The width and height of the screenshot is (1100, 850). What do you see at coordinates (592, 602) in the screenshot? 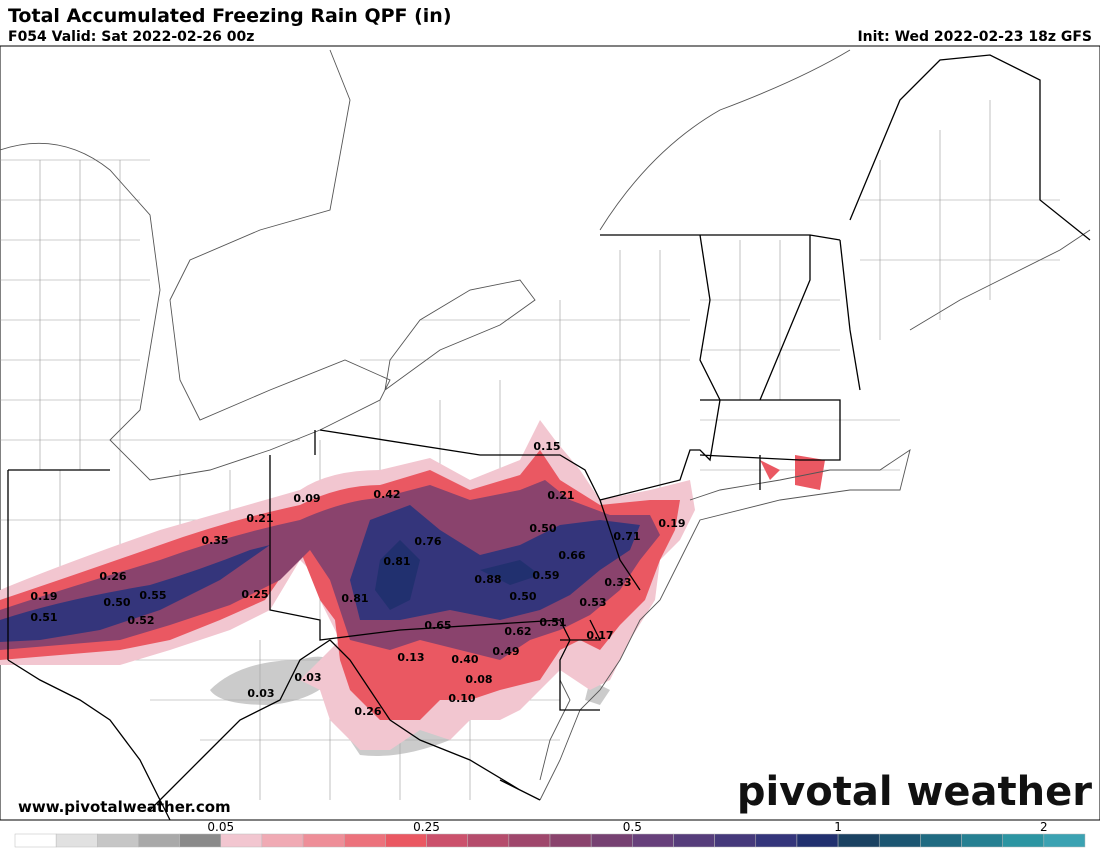
I see `point-label: 0.53` at bounding box center [592, 602].